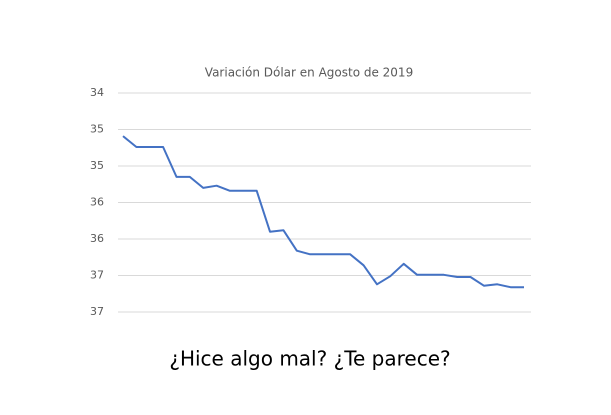 Image resolution: width=611 pixels, height=415 pixels. What do you see at coordinates (97, 92) in the screenshot?
I see `y-tick-label: 34` at bounding box center [97, 92].